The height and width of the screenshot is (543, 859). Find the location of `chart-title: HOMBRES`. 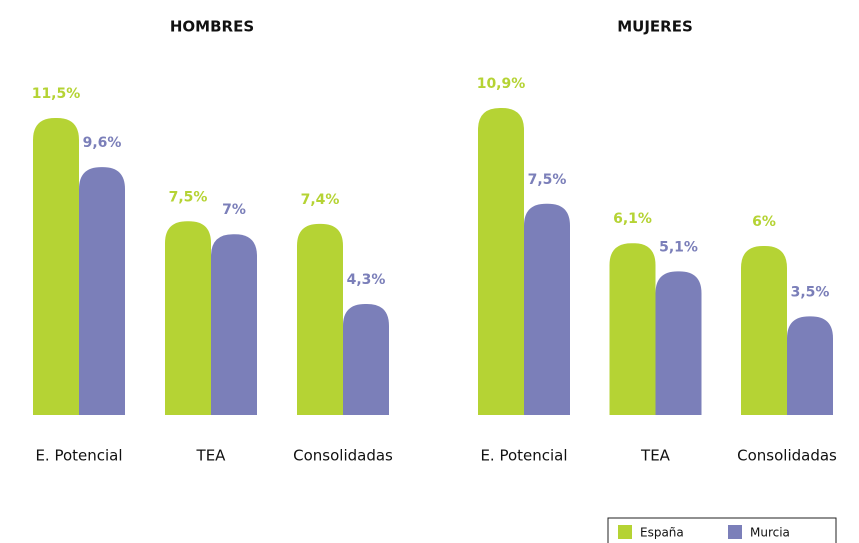

chart-title: HOMBRES is located at coordinates (212, 27).